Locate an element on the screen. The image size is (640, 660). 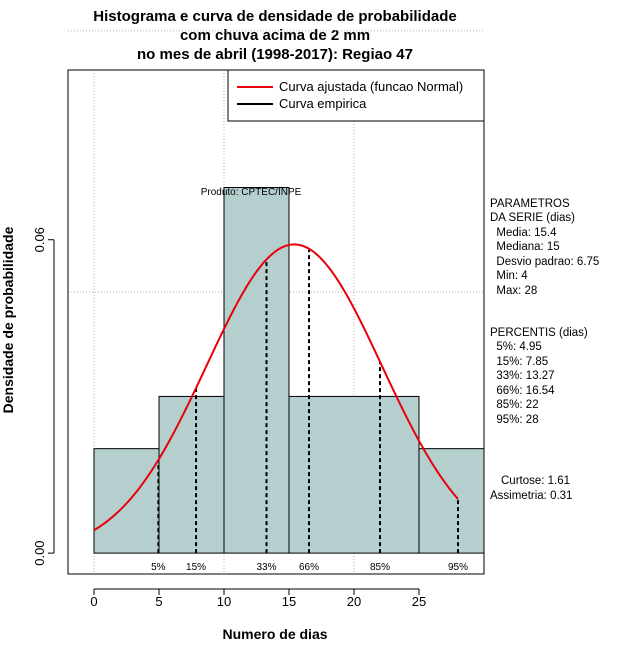
legend-label-normal: Curva ajustada (funcao Normal) is located at coordinates (371, 86).